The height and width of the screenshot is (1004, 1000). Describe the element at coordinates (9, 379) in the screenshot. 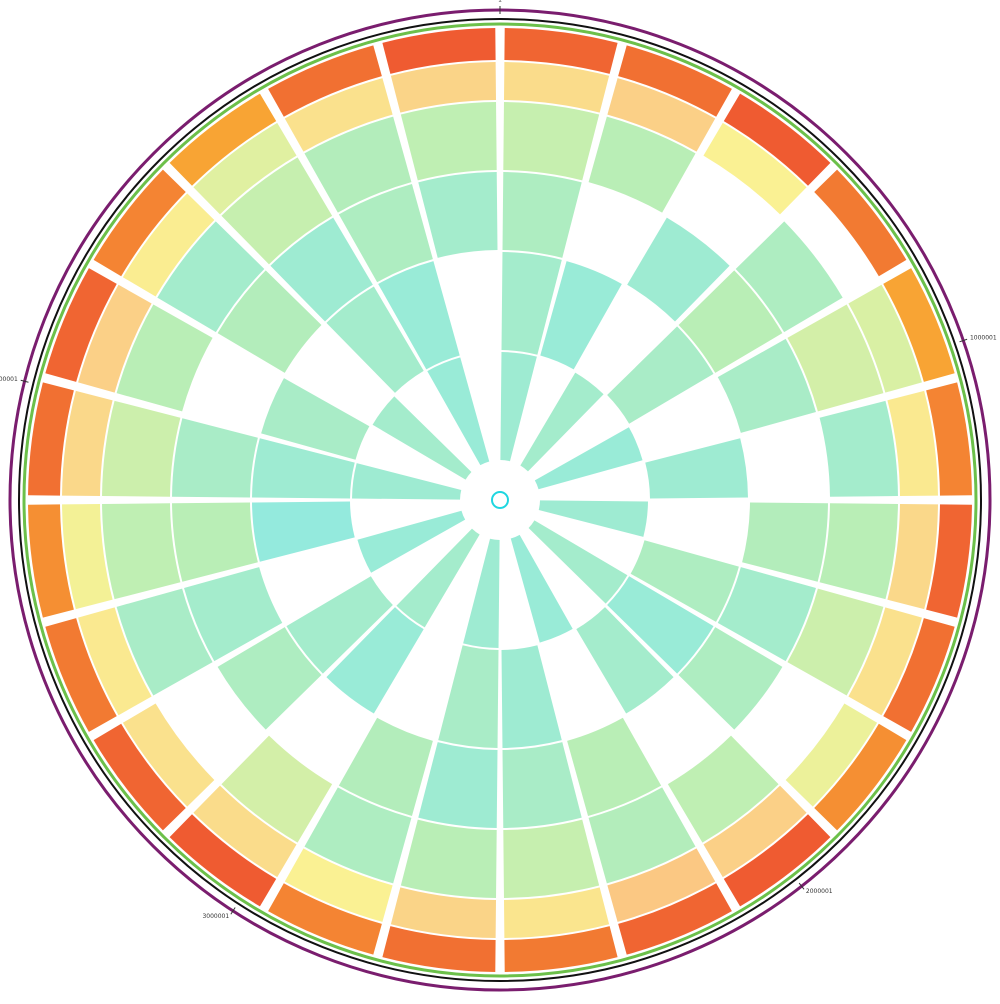

I see `tick-label: 4000001` at that location.